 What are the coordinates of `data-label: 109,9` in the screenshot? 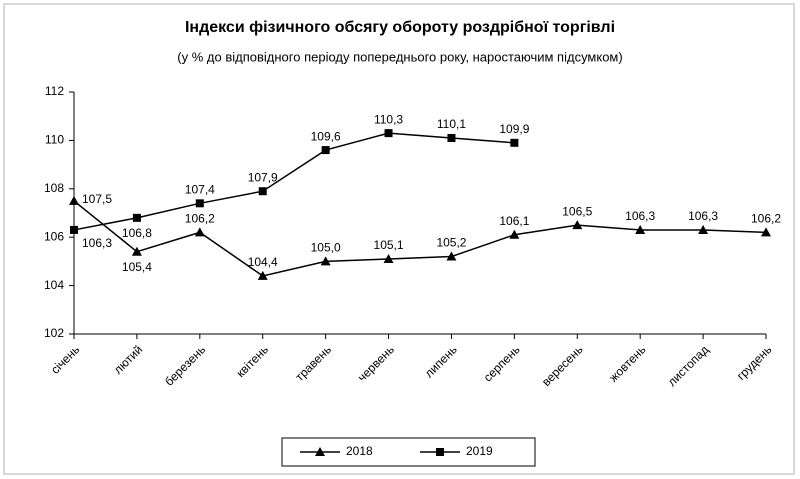 It's located at (514, 129).